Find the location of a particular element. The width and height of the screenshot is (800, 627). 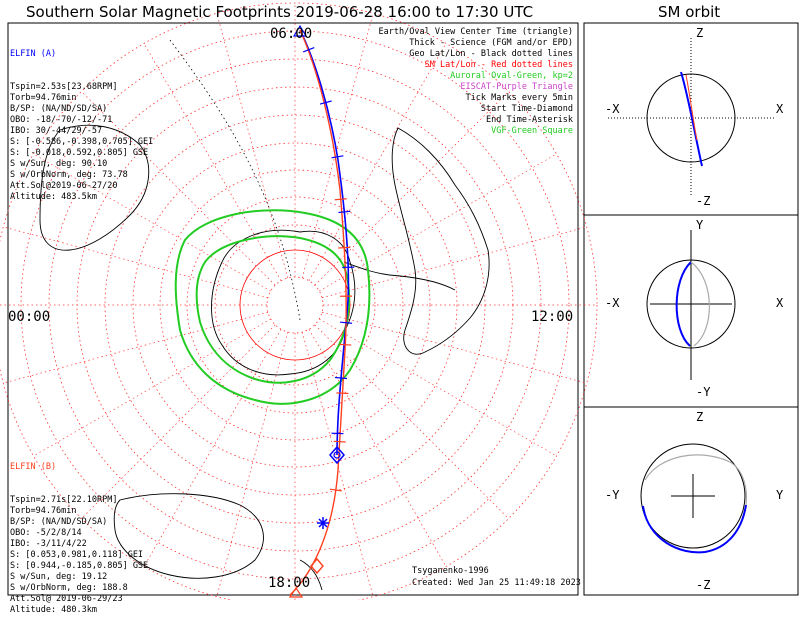

south-america-coast is located at coordinates (440, 241).